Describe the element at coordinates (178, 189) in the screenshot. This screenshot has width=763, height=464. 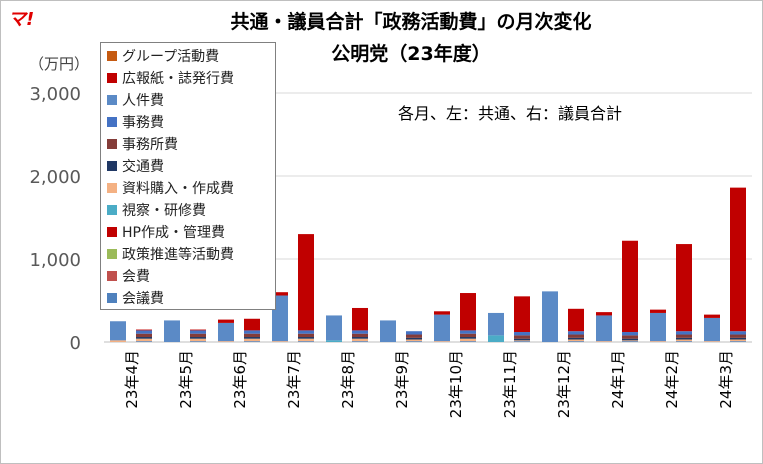
I see `legend-label: 資料購入・作成費` at that location.